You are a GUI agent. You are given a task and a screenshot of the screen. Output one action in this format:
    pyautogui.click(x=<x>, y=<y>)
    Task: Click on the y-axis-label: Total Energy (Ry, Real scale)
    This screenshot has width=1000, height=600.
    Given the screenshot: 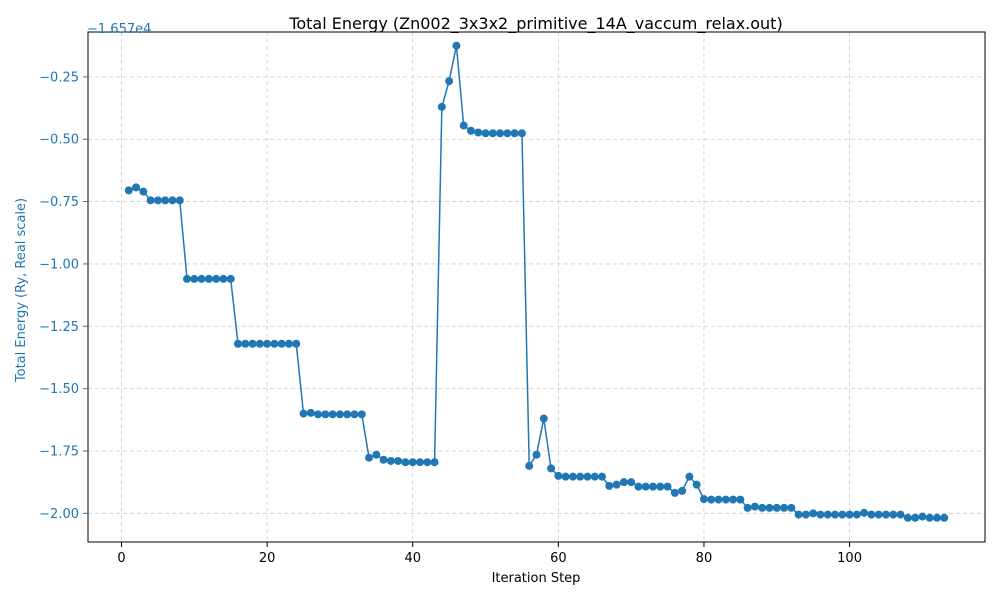 What is the action you would take?
    pyautogui.click(x=21, y=290)
    